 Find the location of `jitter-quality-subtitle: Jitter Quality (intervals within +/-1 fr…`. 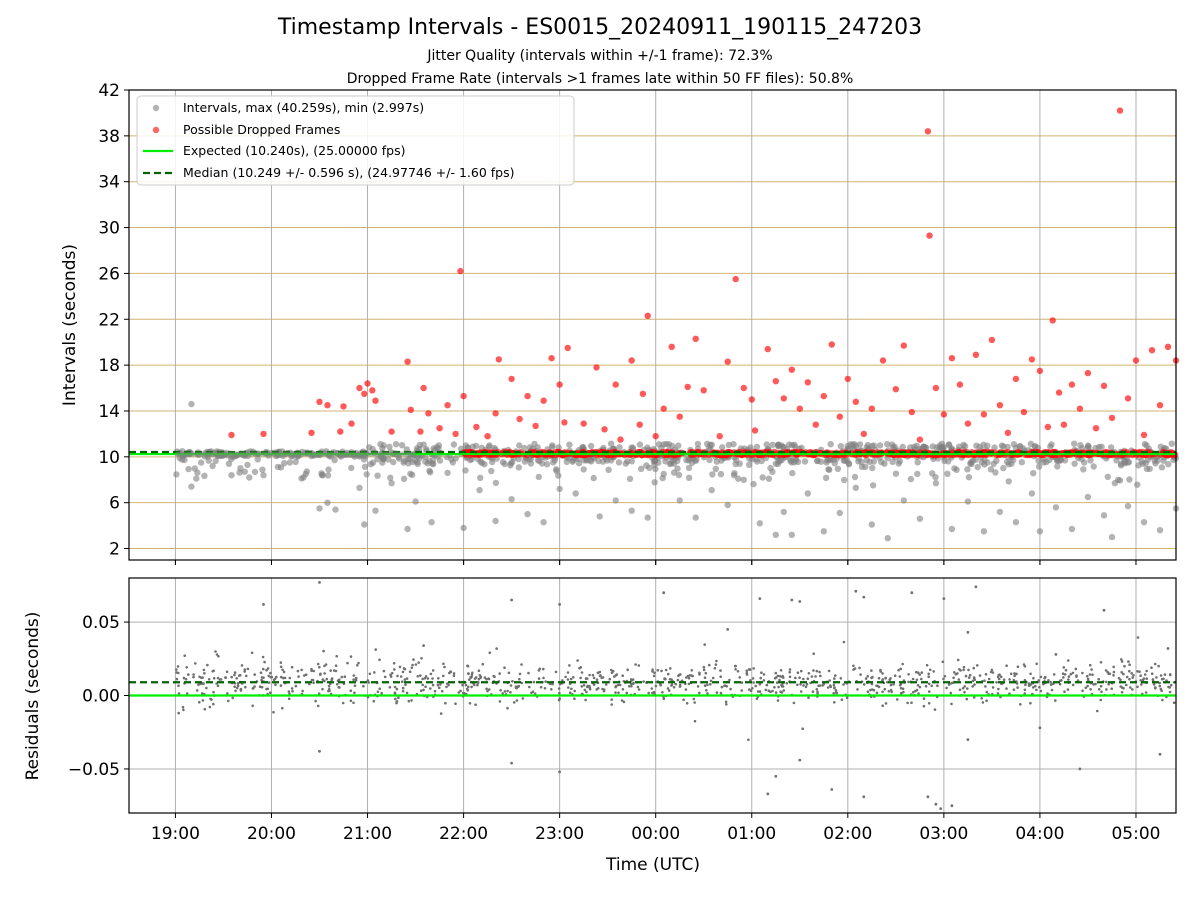

jitter-quality-subtitle: Jitter Quality (intervals within +/-1 fr… is located at coordinates (600, 56).